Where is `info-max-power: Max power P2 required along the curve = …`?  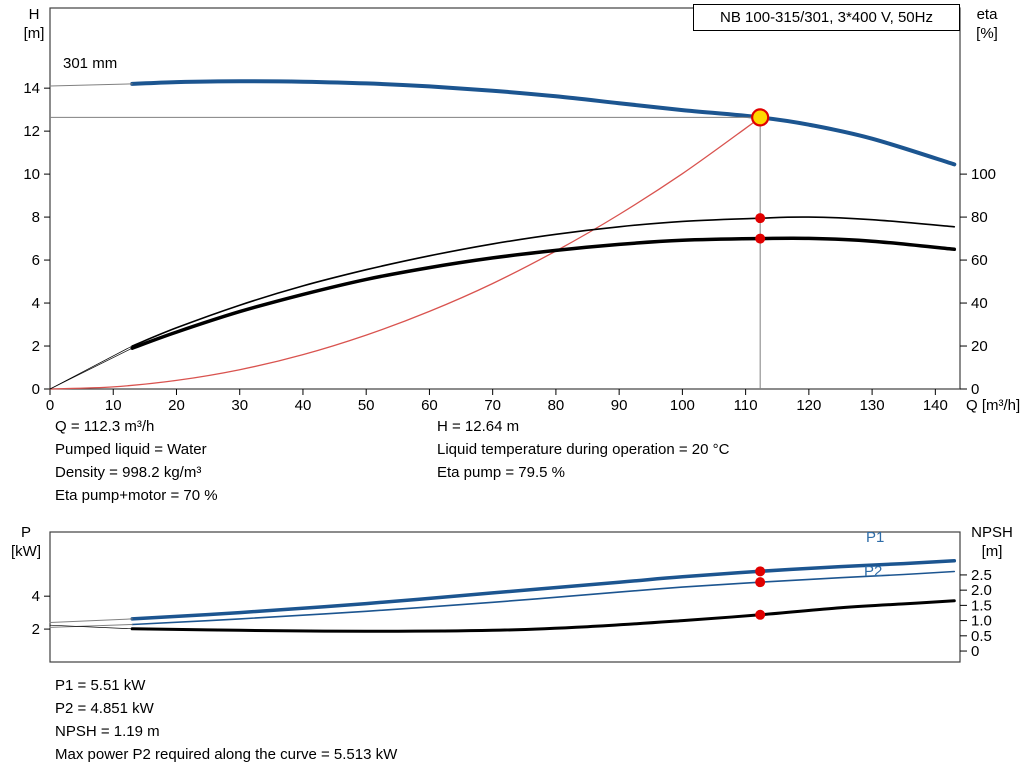 info-max-power: Max power P2 required along the curve = … is located at coordinates (226, 754).